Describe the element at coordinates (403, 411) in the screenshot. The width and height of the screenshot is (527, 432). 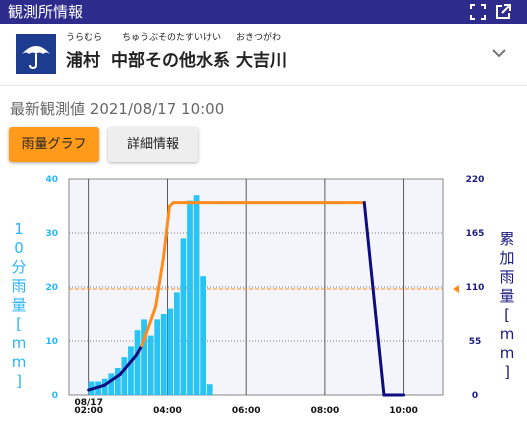
I see `x-tick-label: 10:00` at that location.